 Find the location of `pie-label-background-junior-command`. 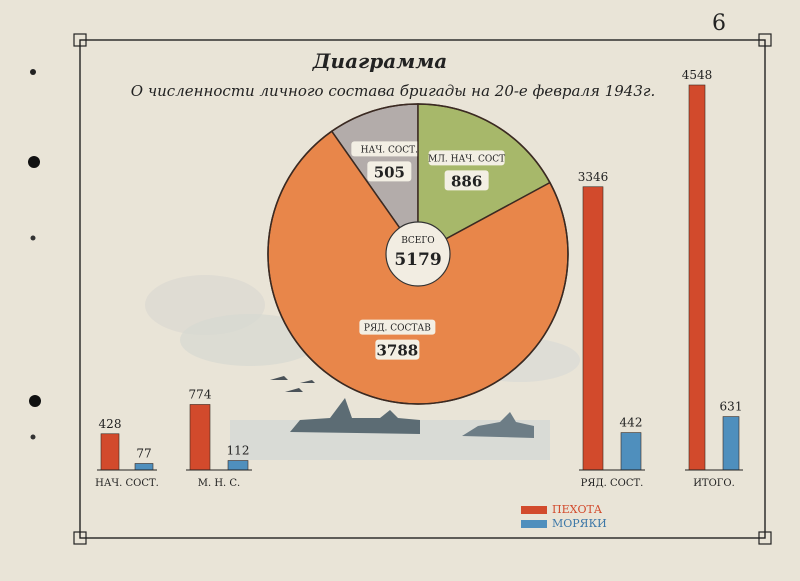

pie-label-background-junior-command is located at coordinates (466, 158).